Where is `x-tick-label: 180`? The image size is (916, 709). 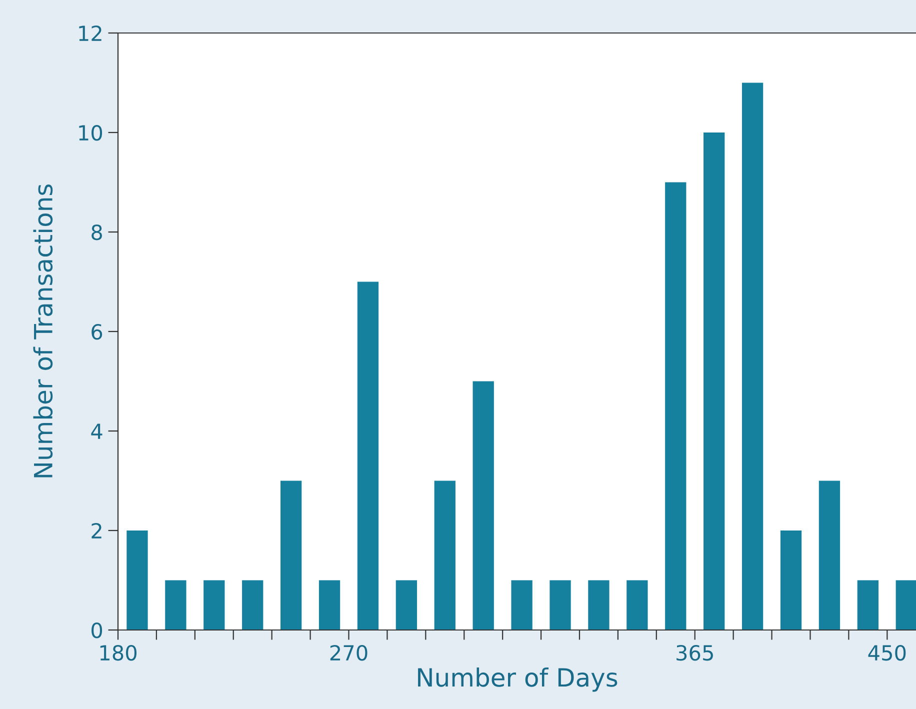 x-tick-label: 180 is located at coordinates (118, 652).